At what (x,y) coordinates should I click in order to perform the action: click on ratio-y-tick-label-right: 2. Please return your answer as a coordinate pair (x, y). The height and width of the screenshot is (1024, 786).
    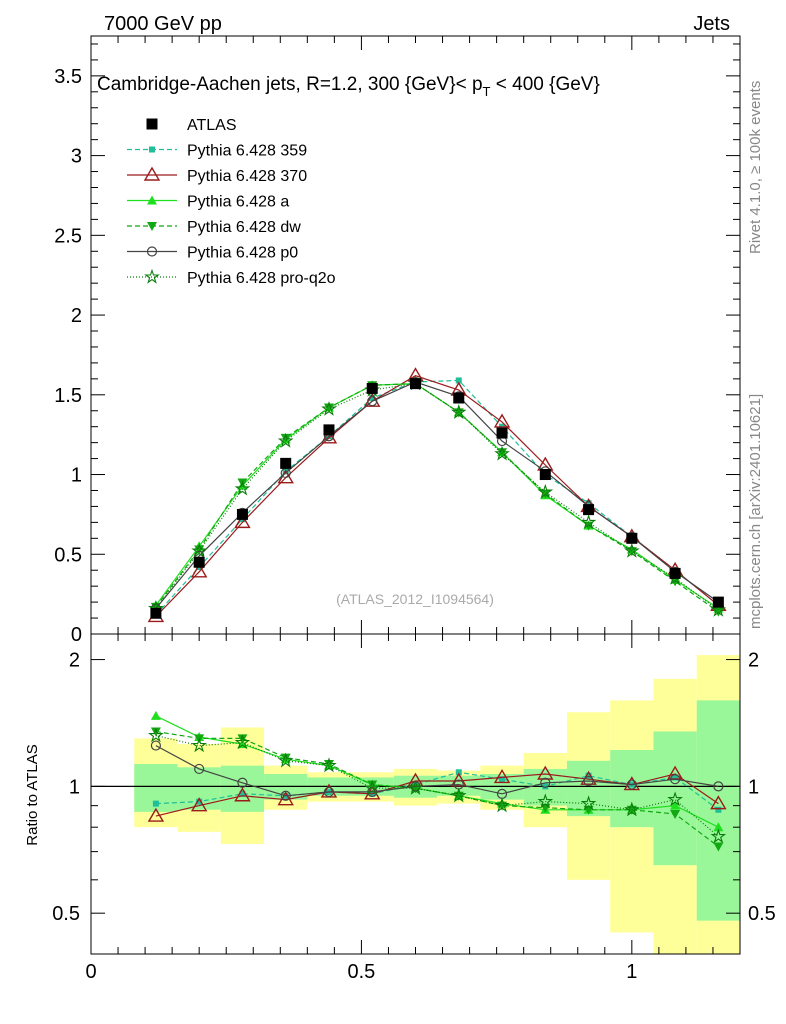
    Looking at the image, I should click on (753, 661).